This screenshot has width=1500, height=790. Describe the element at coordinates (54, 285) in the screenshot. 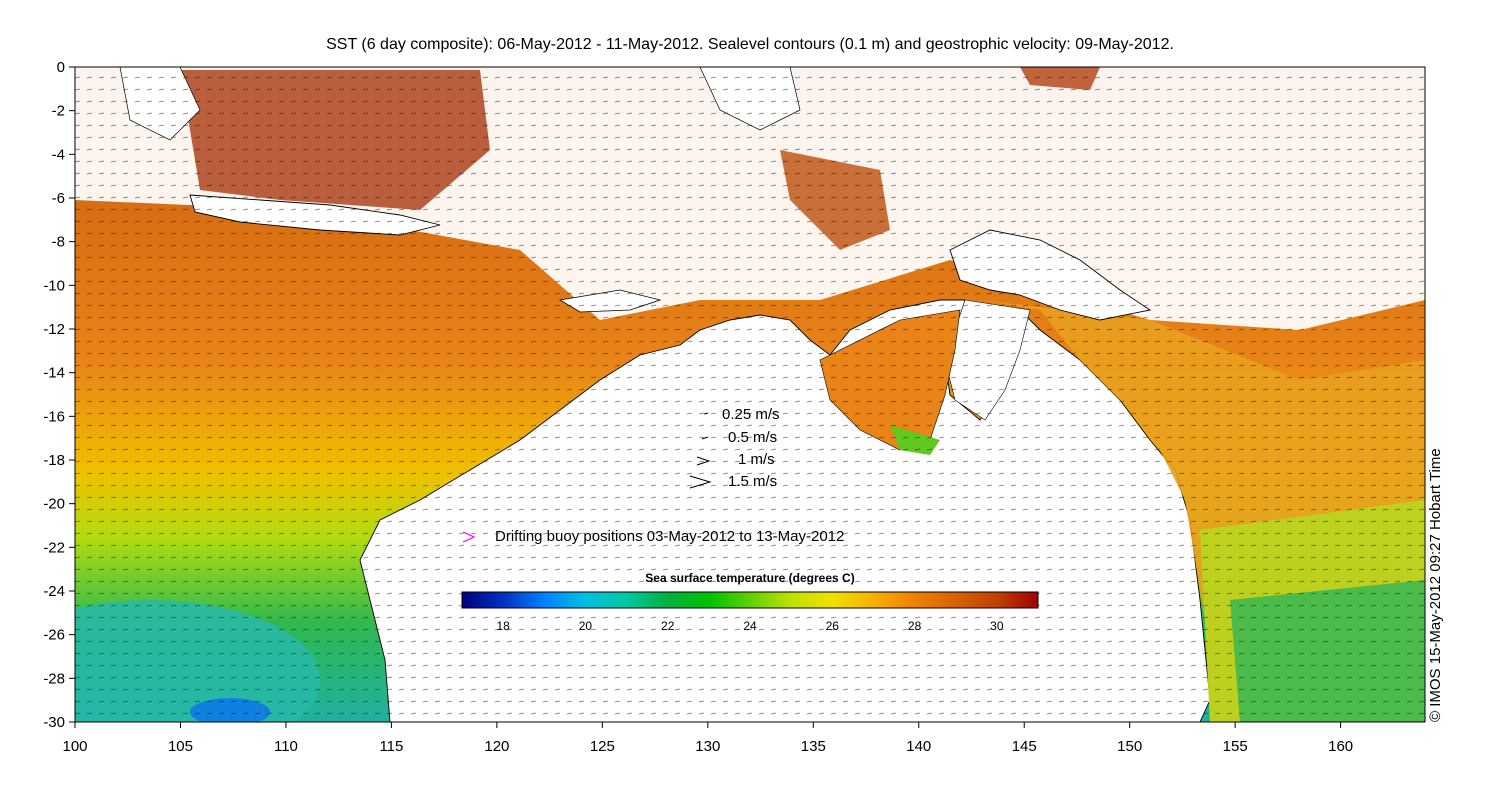

I see `y-tick-label: -10` at that location.